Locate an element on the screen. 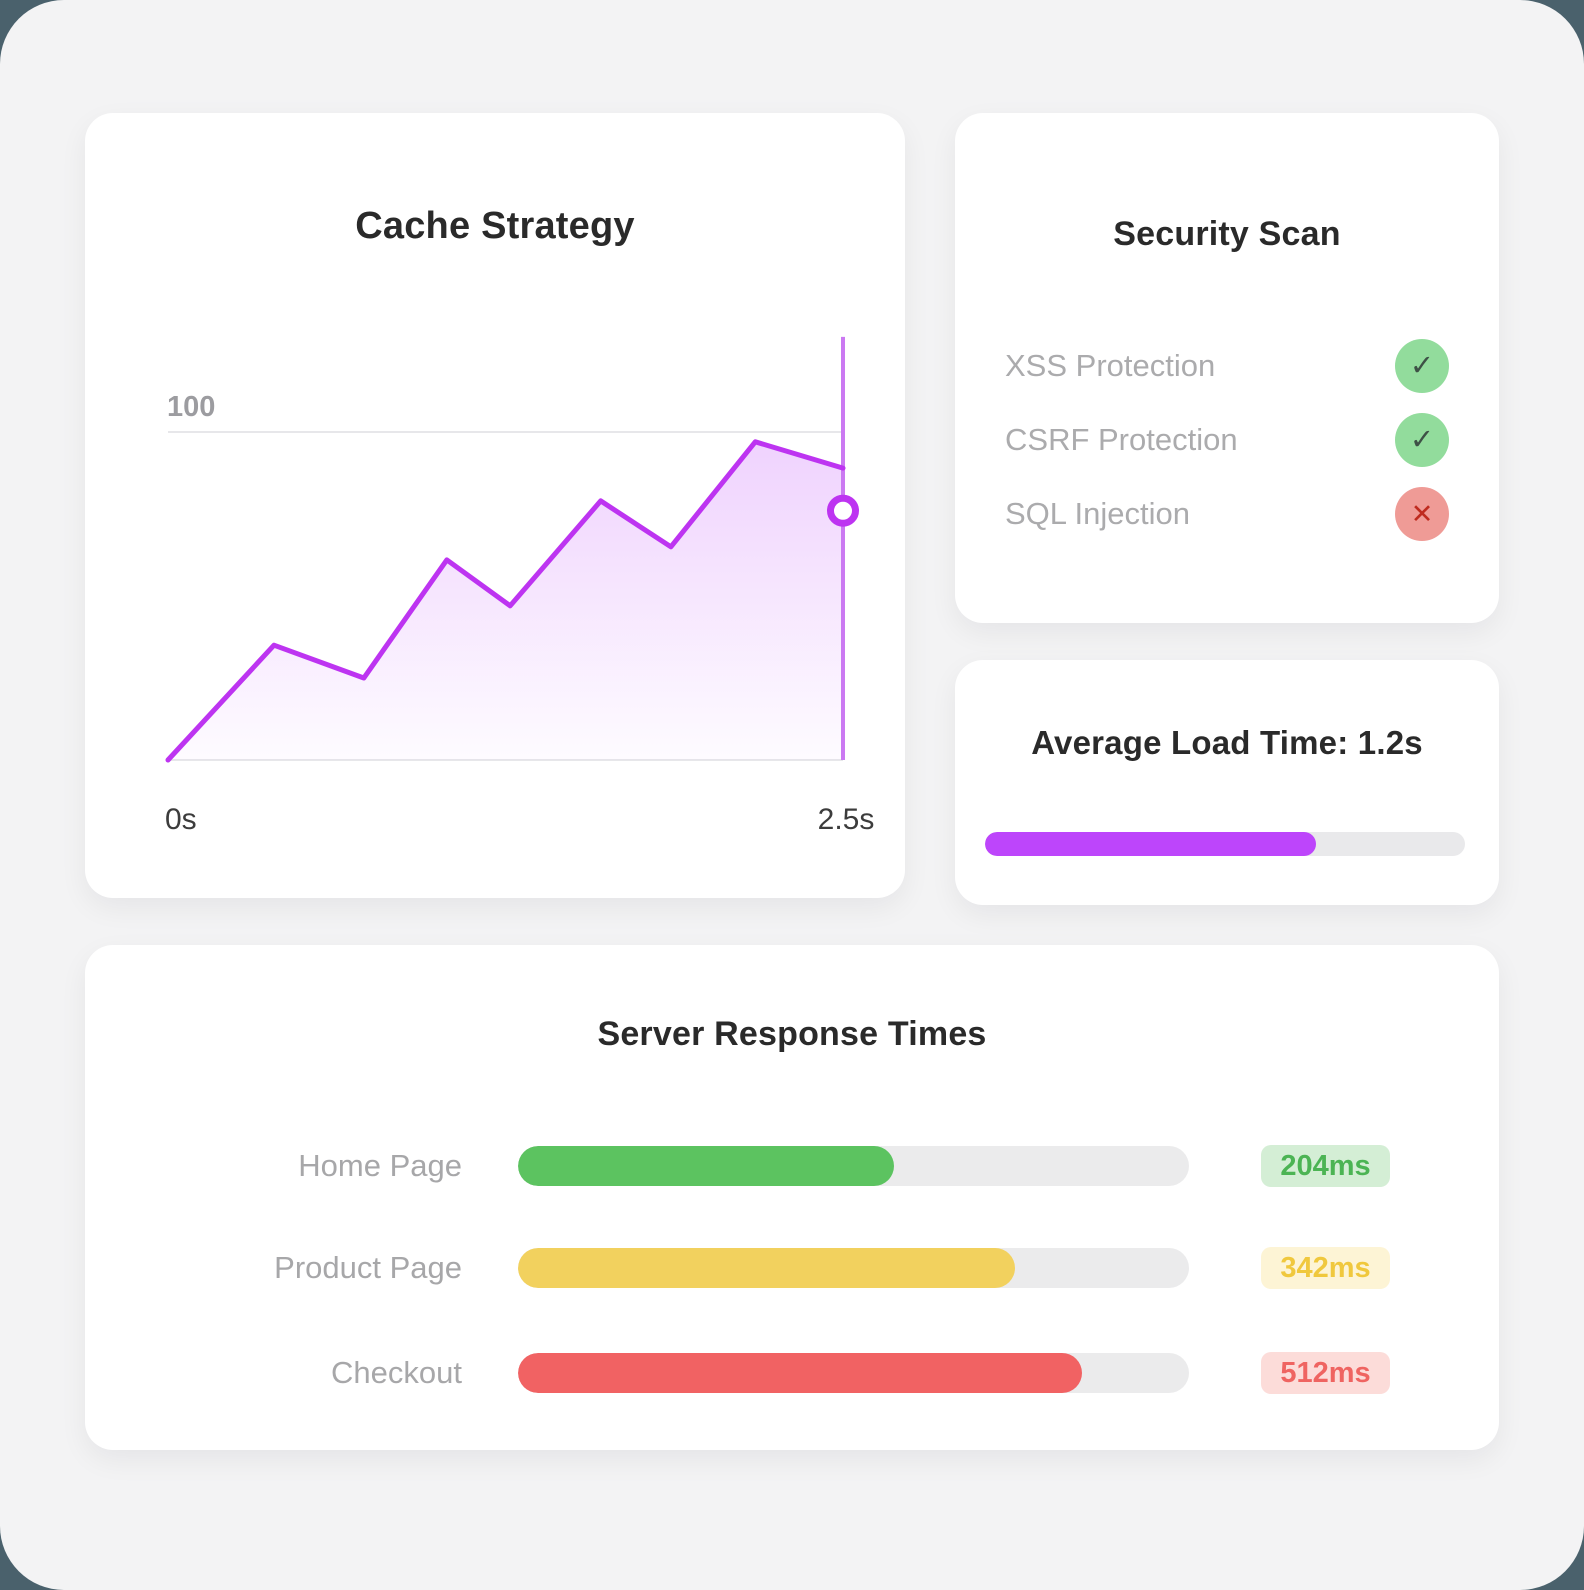 The width and height of the screenshot is (1584, 1590). cache-strategy-title: Cache Strategy is located at coordinates (495, 226).